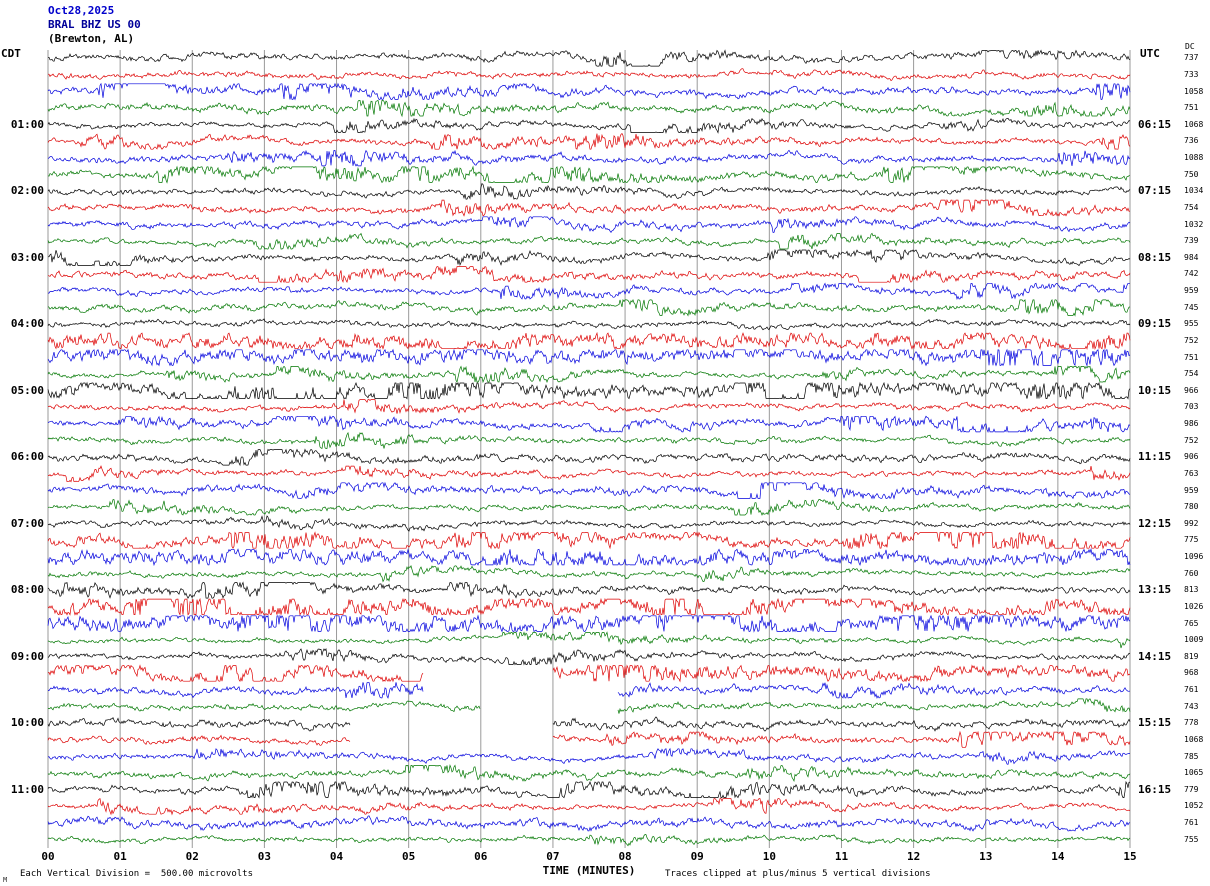  I want to click on x-tick-label: 03, so click(264, 856).